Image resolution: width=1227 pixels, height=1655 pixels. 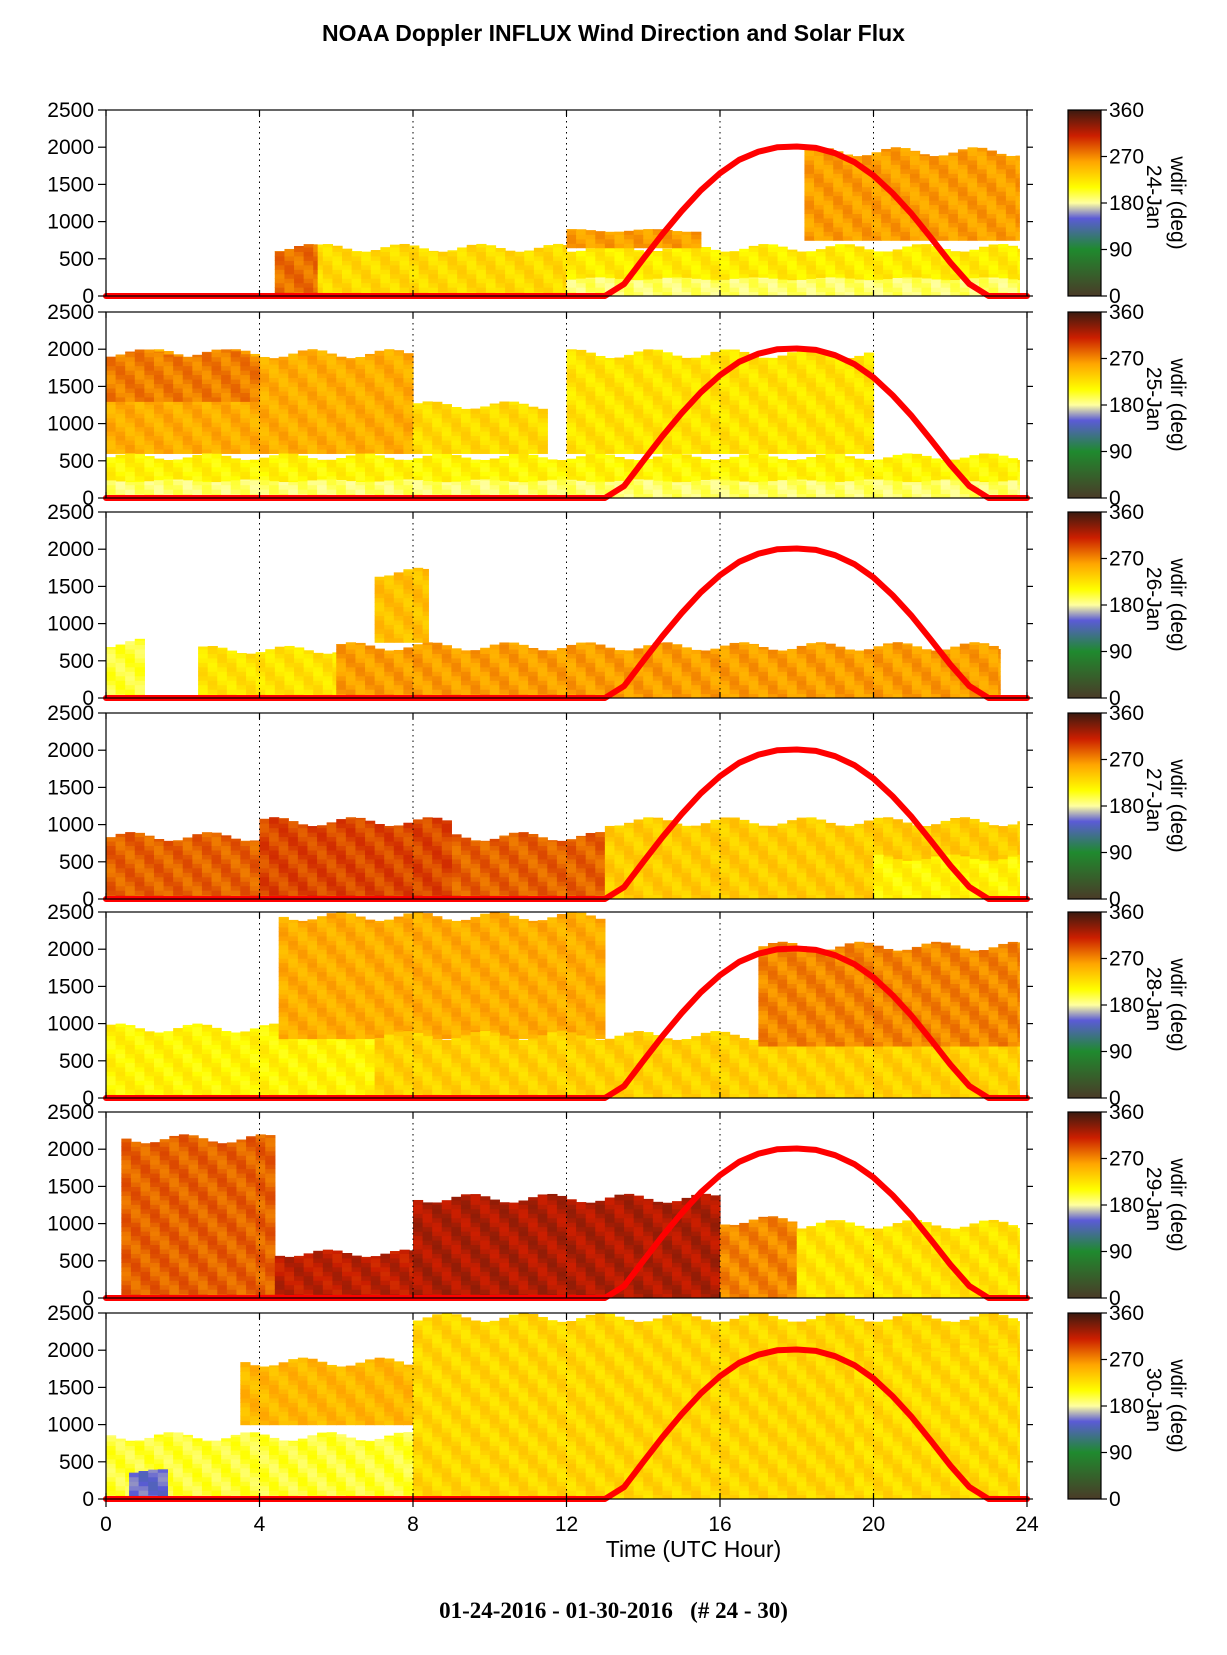 I want to click on y-tick-label: 1000, so click(x=70, y=222).